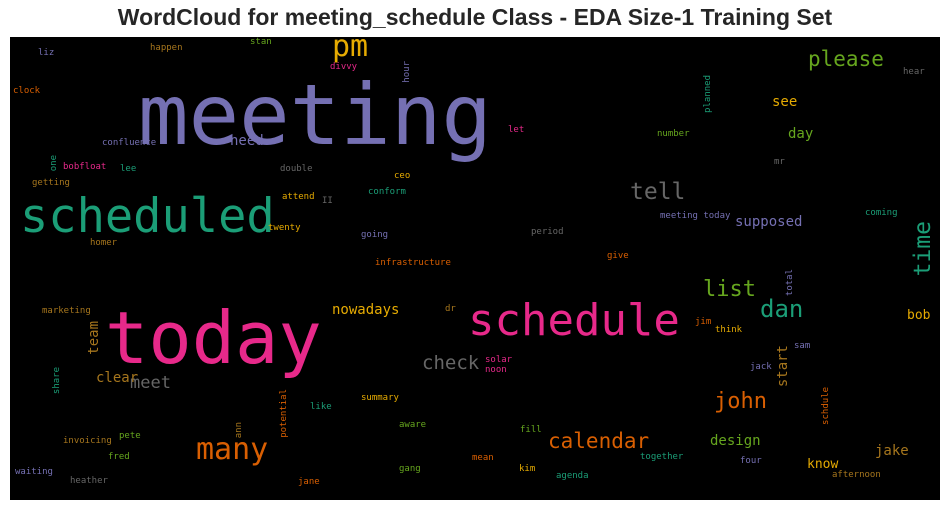 This screenshot has width=950, height=511. Describe the element at coordinates (919, 315) in the screenshot. I see `word-bob: bob` at that location.